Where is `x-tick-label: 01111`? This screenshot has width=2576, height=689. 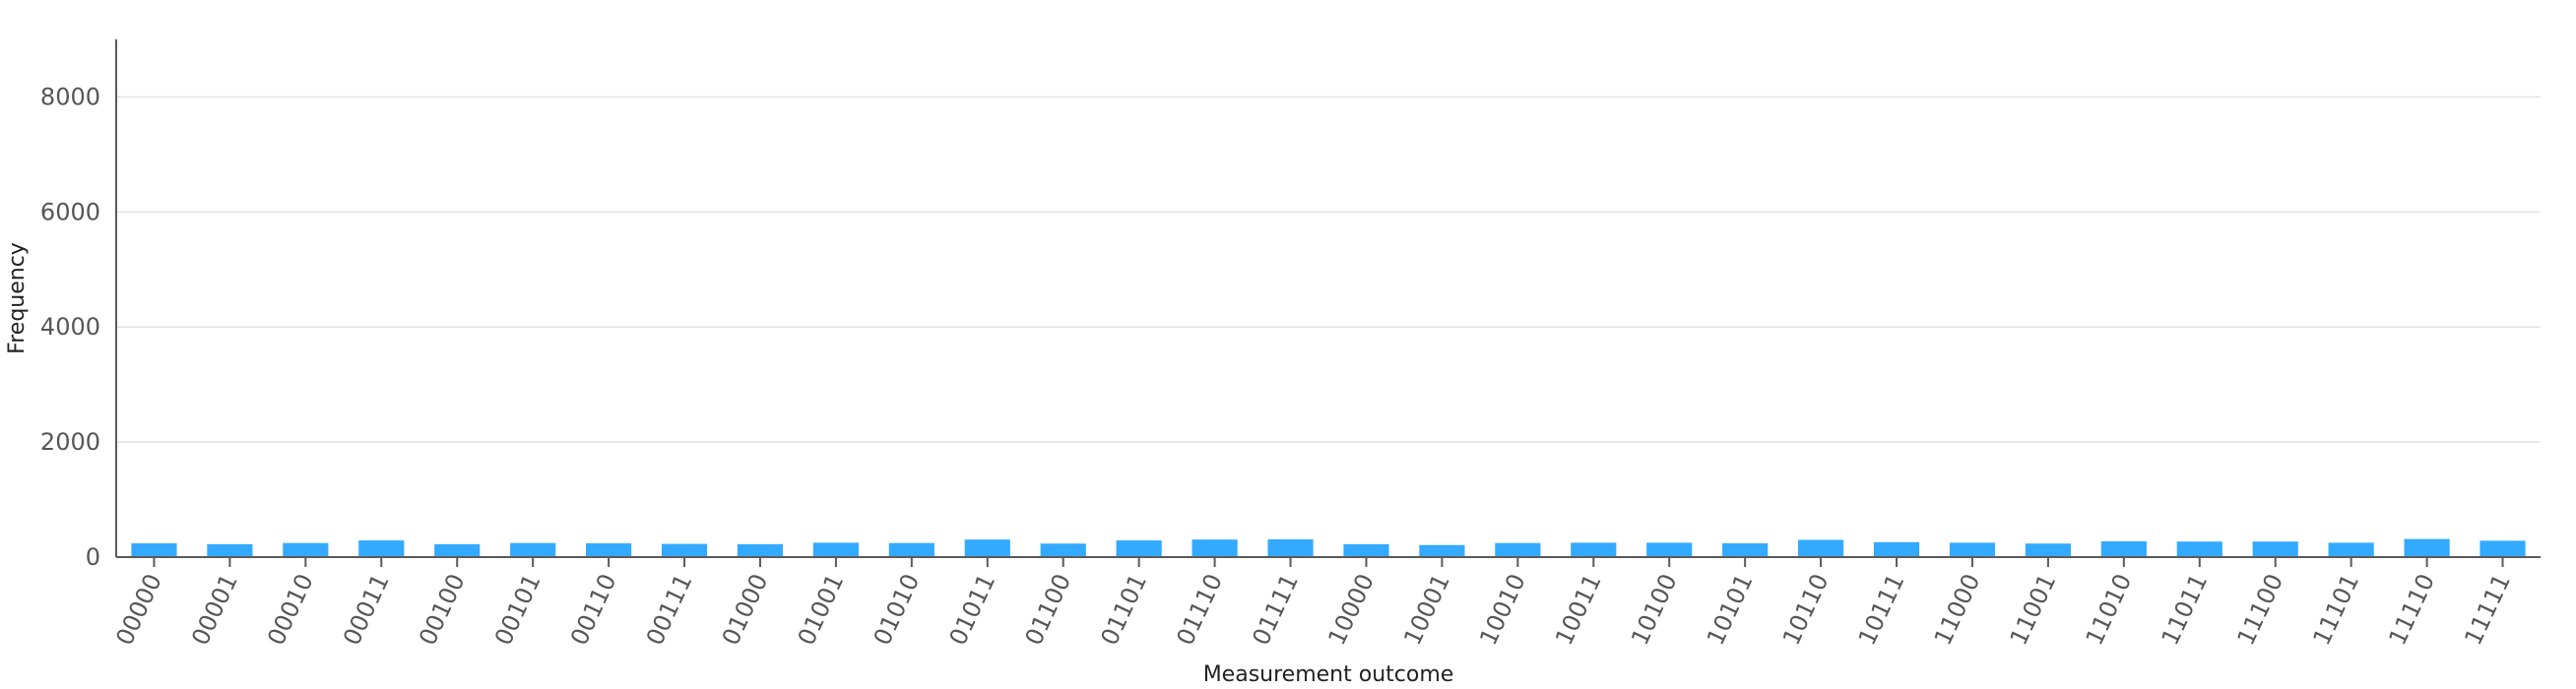 x-tick-label: 01111 is located at coordinates (1275, 610).